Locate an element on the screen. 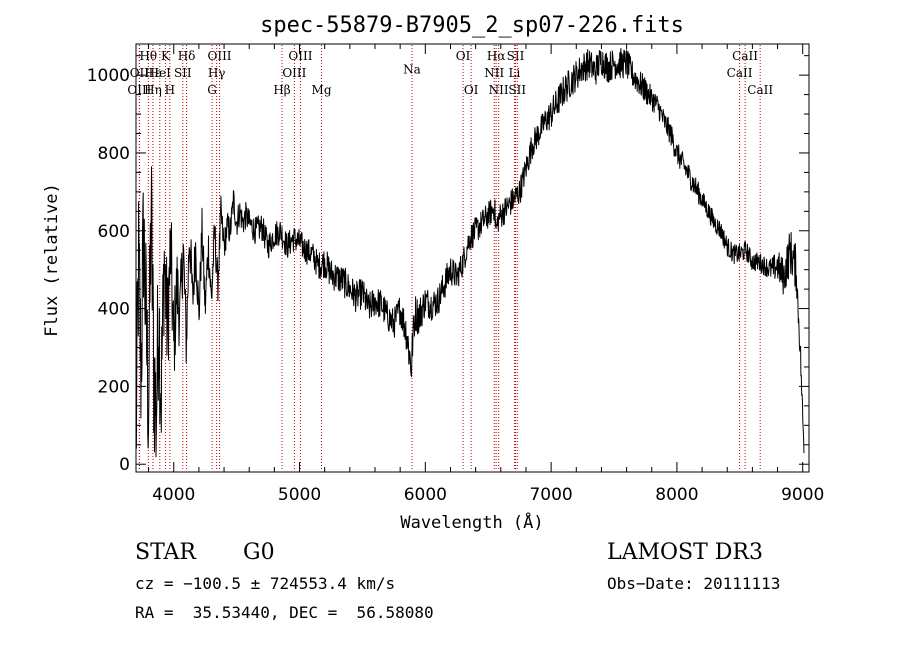 The width and height of the screenshot is (900, 649). spectral-line-label: Hη is located at coordinates (153, 90).